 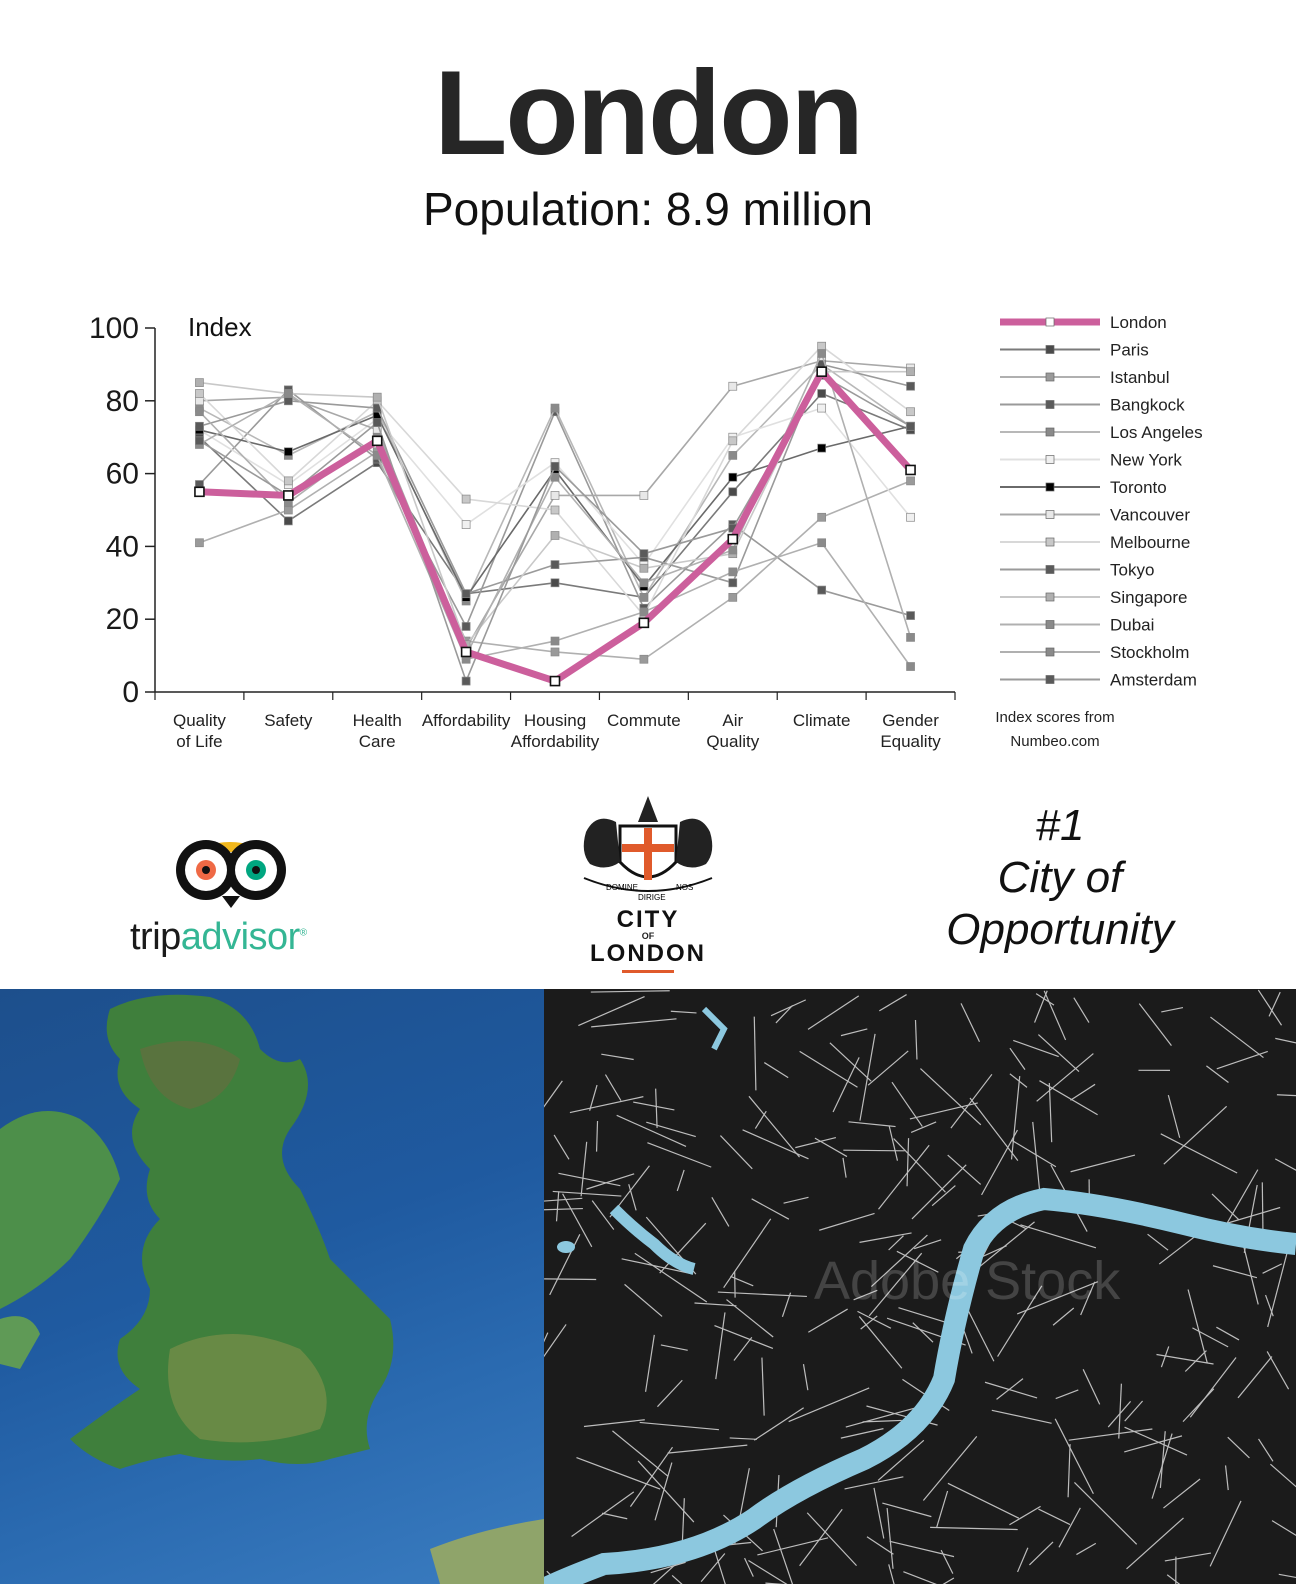 What do you see at coordinates (920, 1385) in the screenshot?
I see `river-thames` at bounding box center [920, 1385].